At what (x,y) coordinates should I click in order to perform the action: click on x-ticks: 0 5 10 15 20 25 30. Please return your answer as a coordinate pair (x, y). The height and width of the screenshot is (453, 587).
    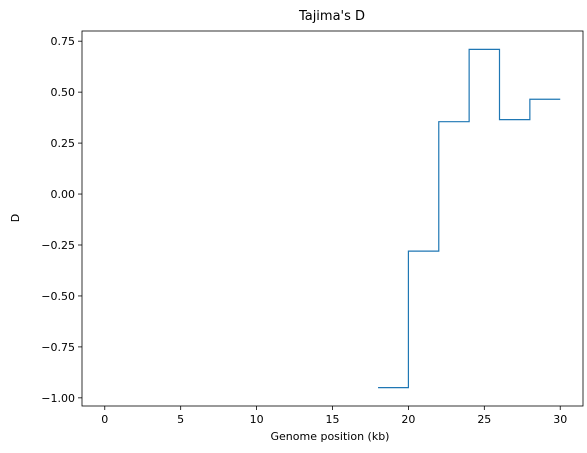
    Looking at the image, I should click on (334, 416).